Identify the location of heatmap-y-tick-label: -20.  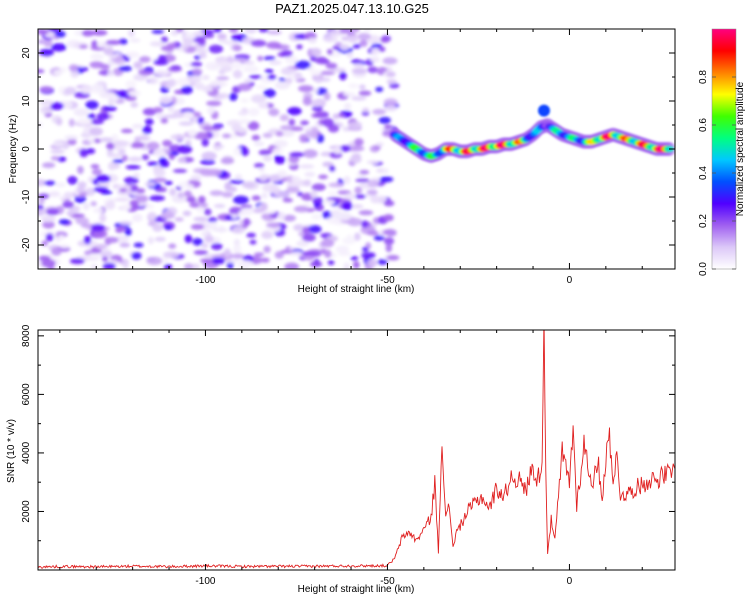
(26, 244).